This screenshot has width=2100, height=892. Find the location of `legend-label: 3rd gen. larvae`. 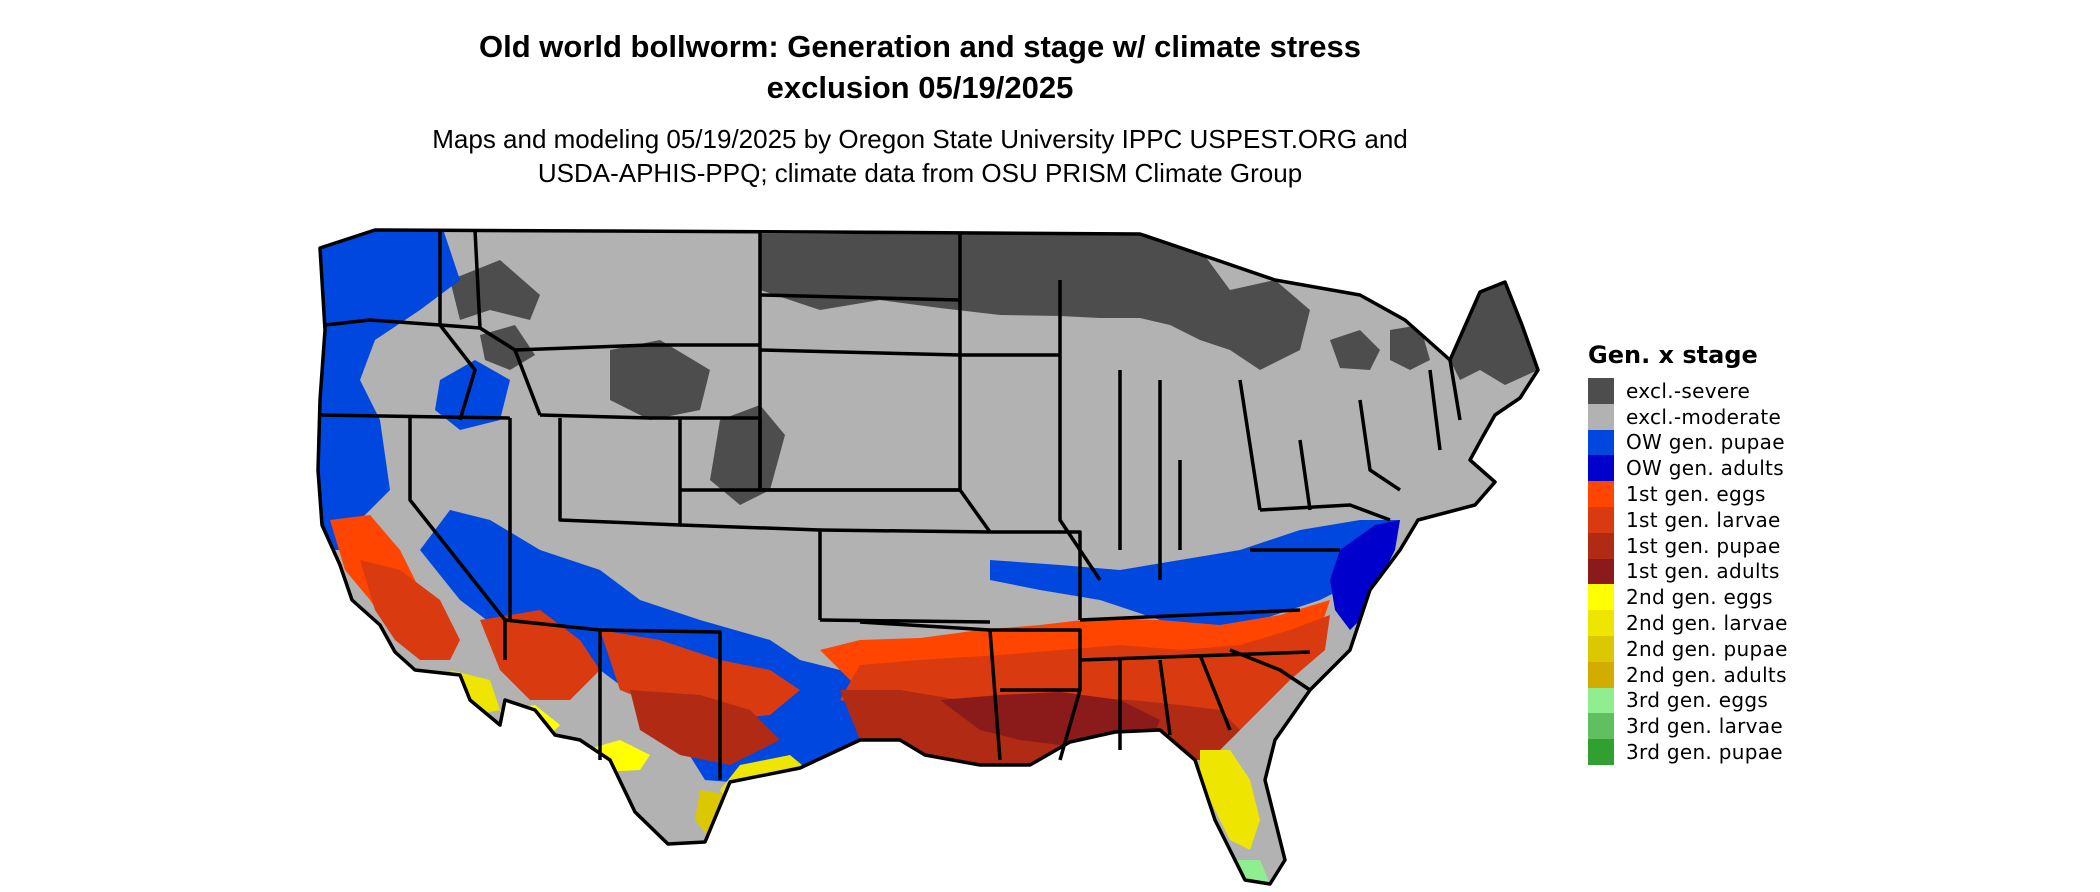

legend-label: 3rd gen. larvae is located at coordinates (1704, 726).